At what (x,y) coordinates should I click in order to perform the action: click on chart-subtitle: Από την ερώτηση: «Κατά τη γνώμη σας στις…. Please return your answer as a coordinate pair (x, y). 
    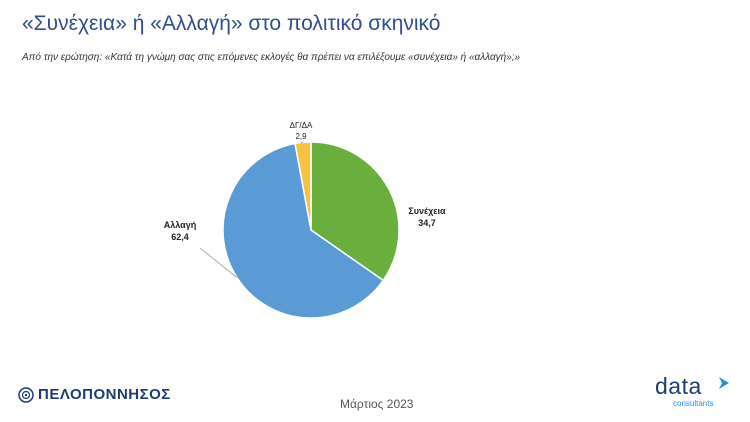
    Looking at the image, I should click on (271, 57).